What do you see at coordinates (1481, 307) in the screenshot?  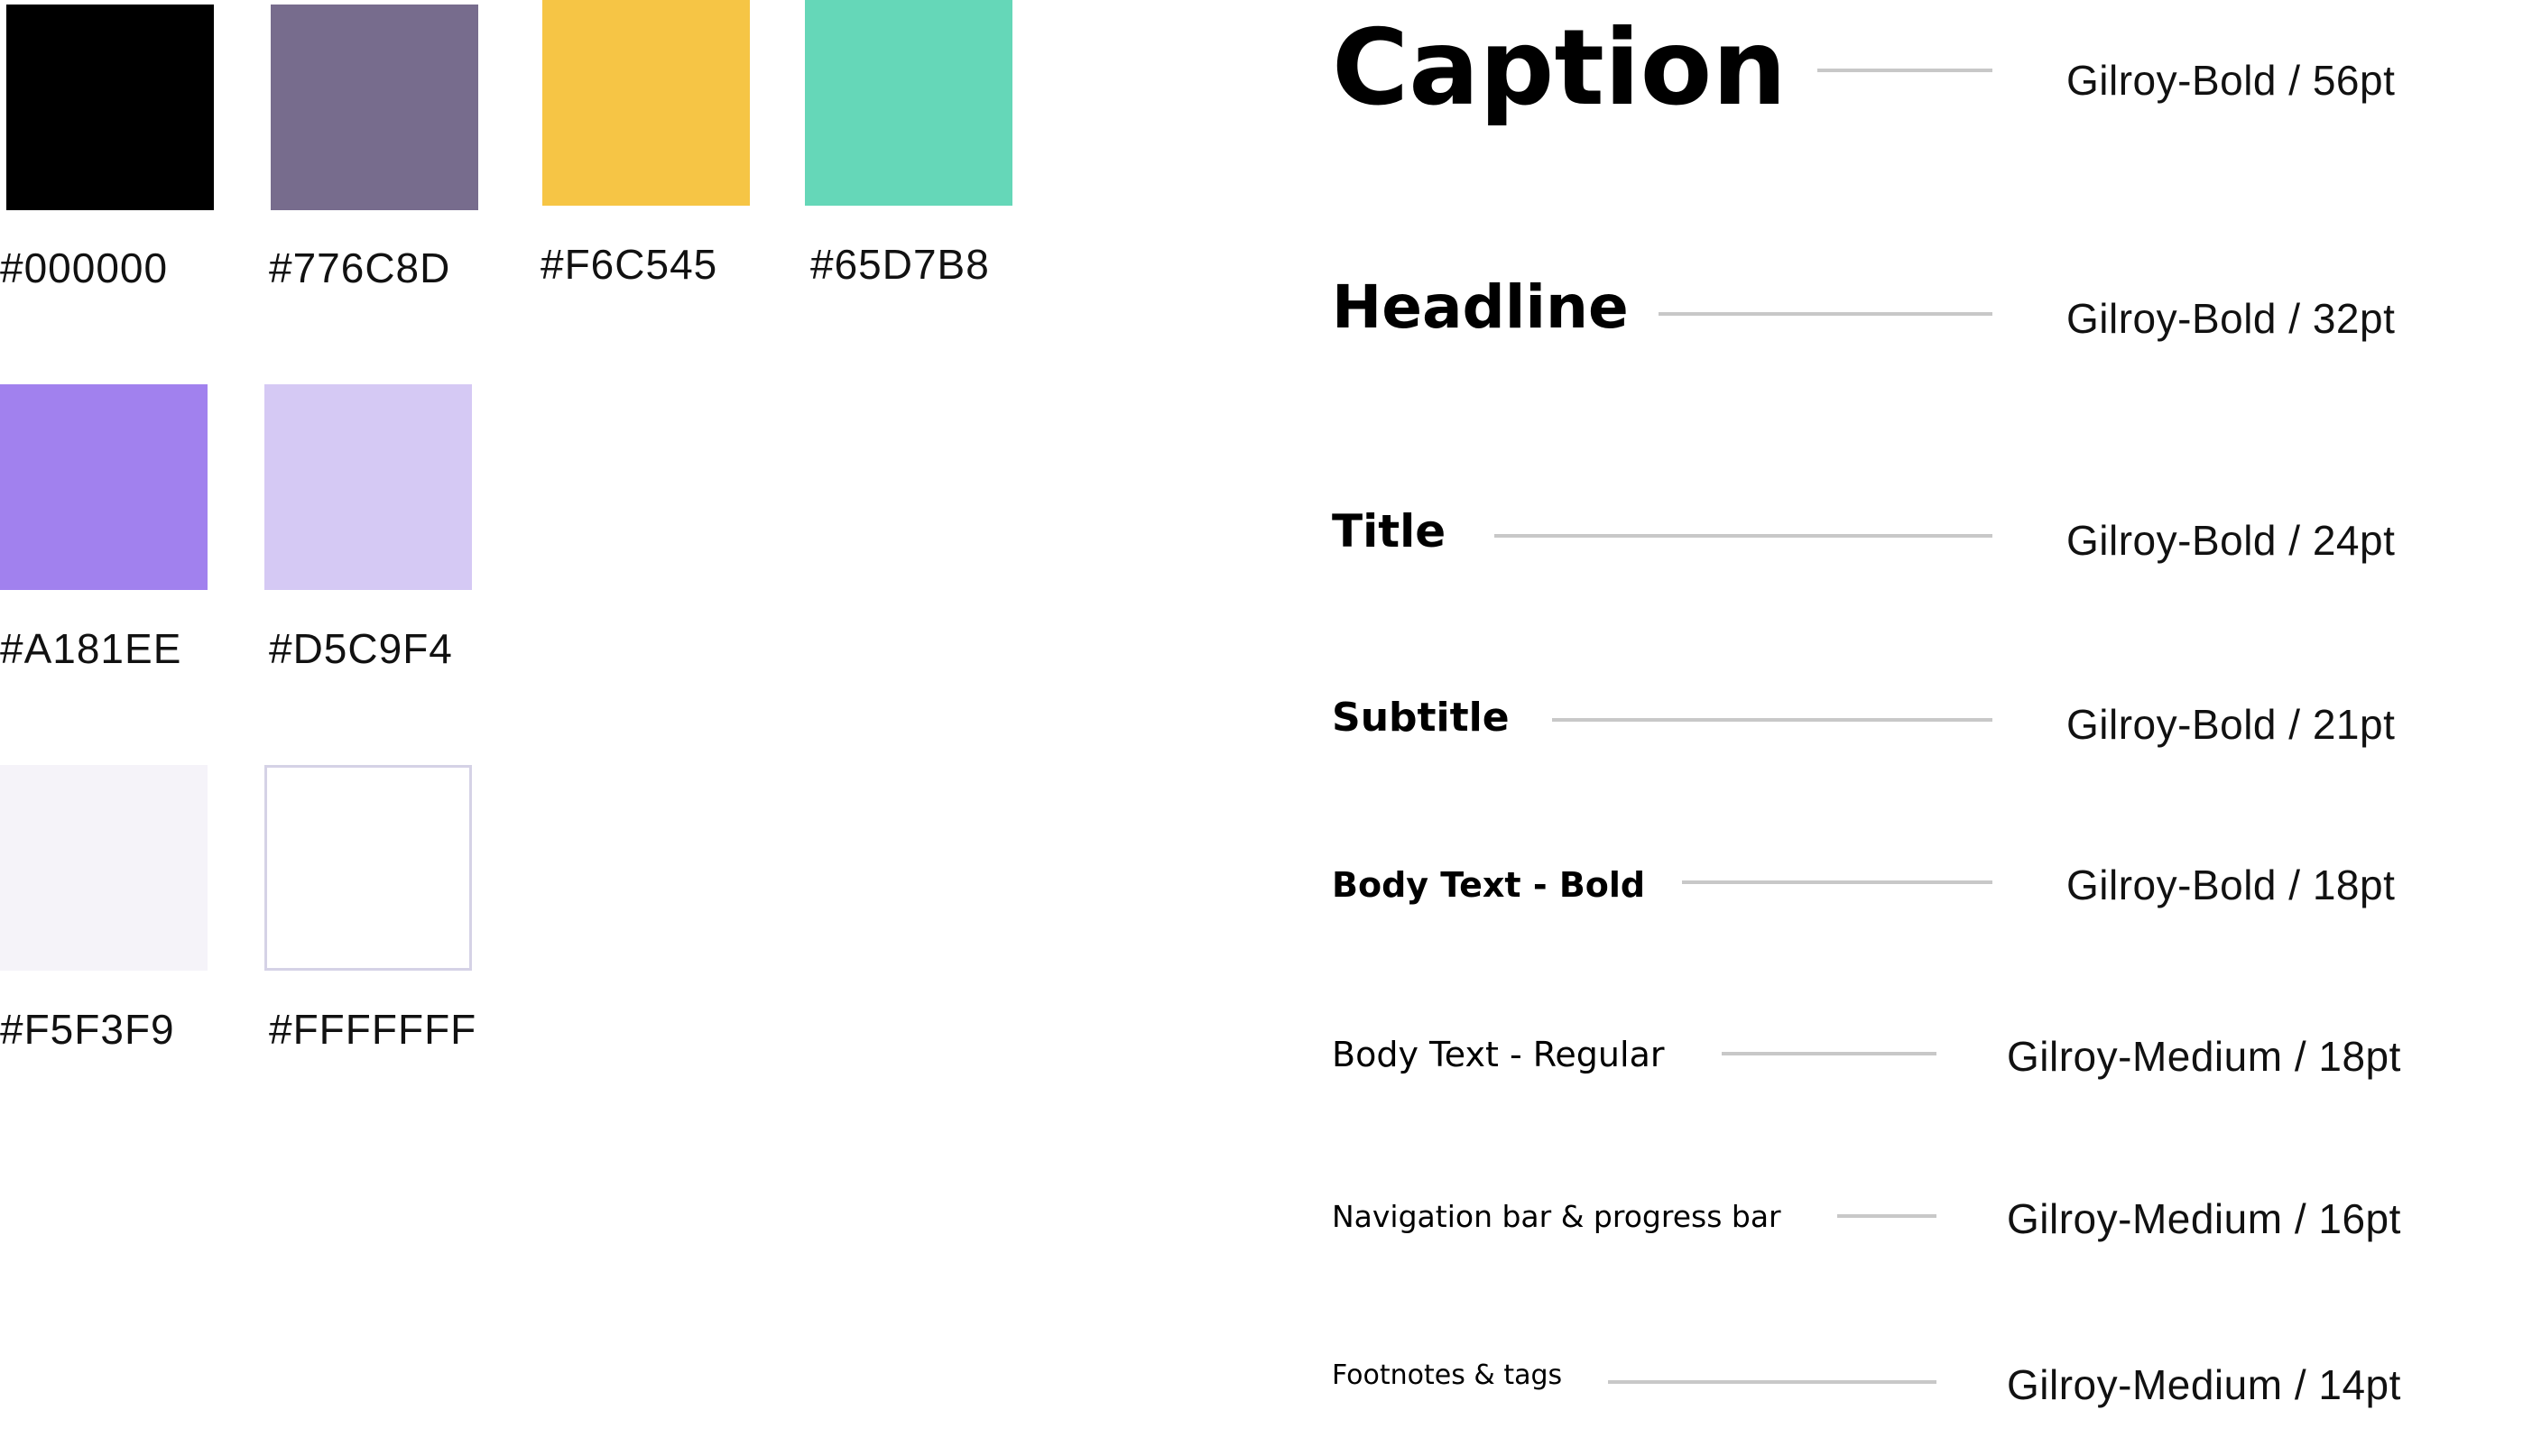 I see `type-name-headline: Headline` at bounding box center [1481, 307].